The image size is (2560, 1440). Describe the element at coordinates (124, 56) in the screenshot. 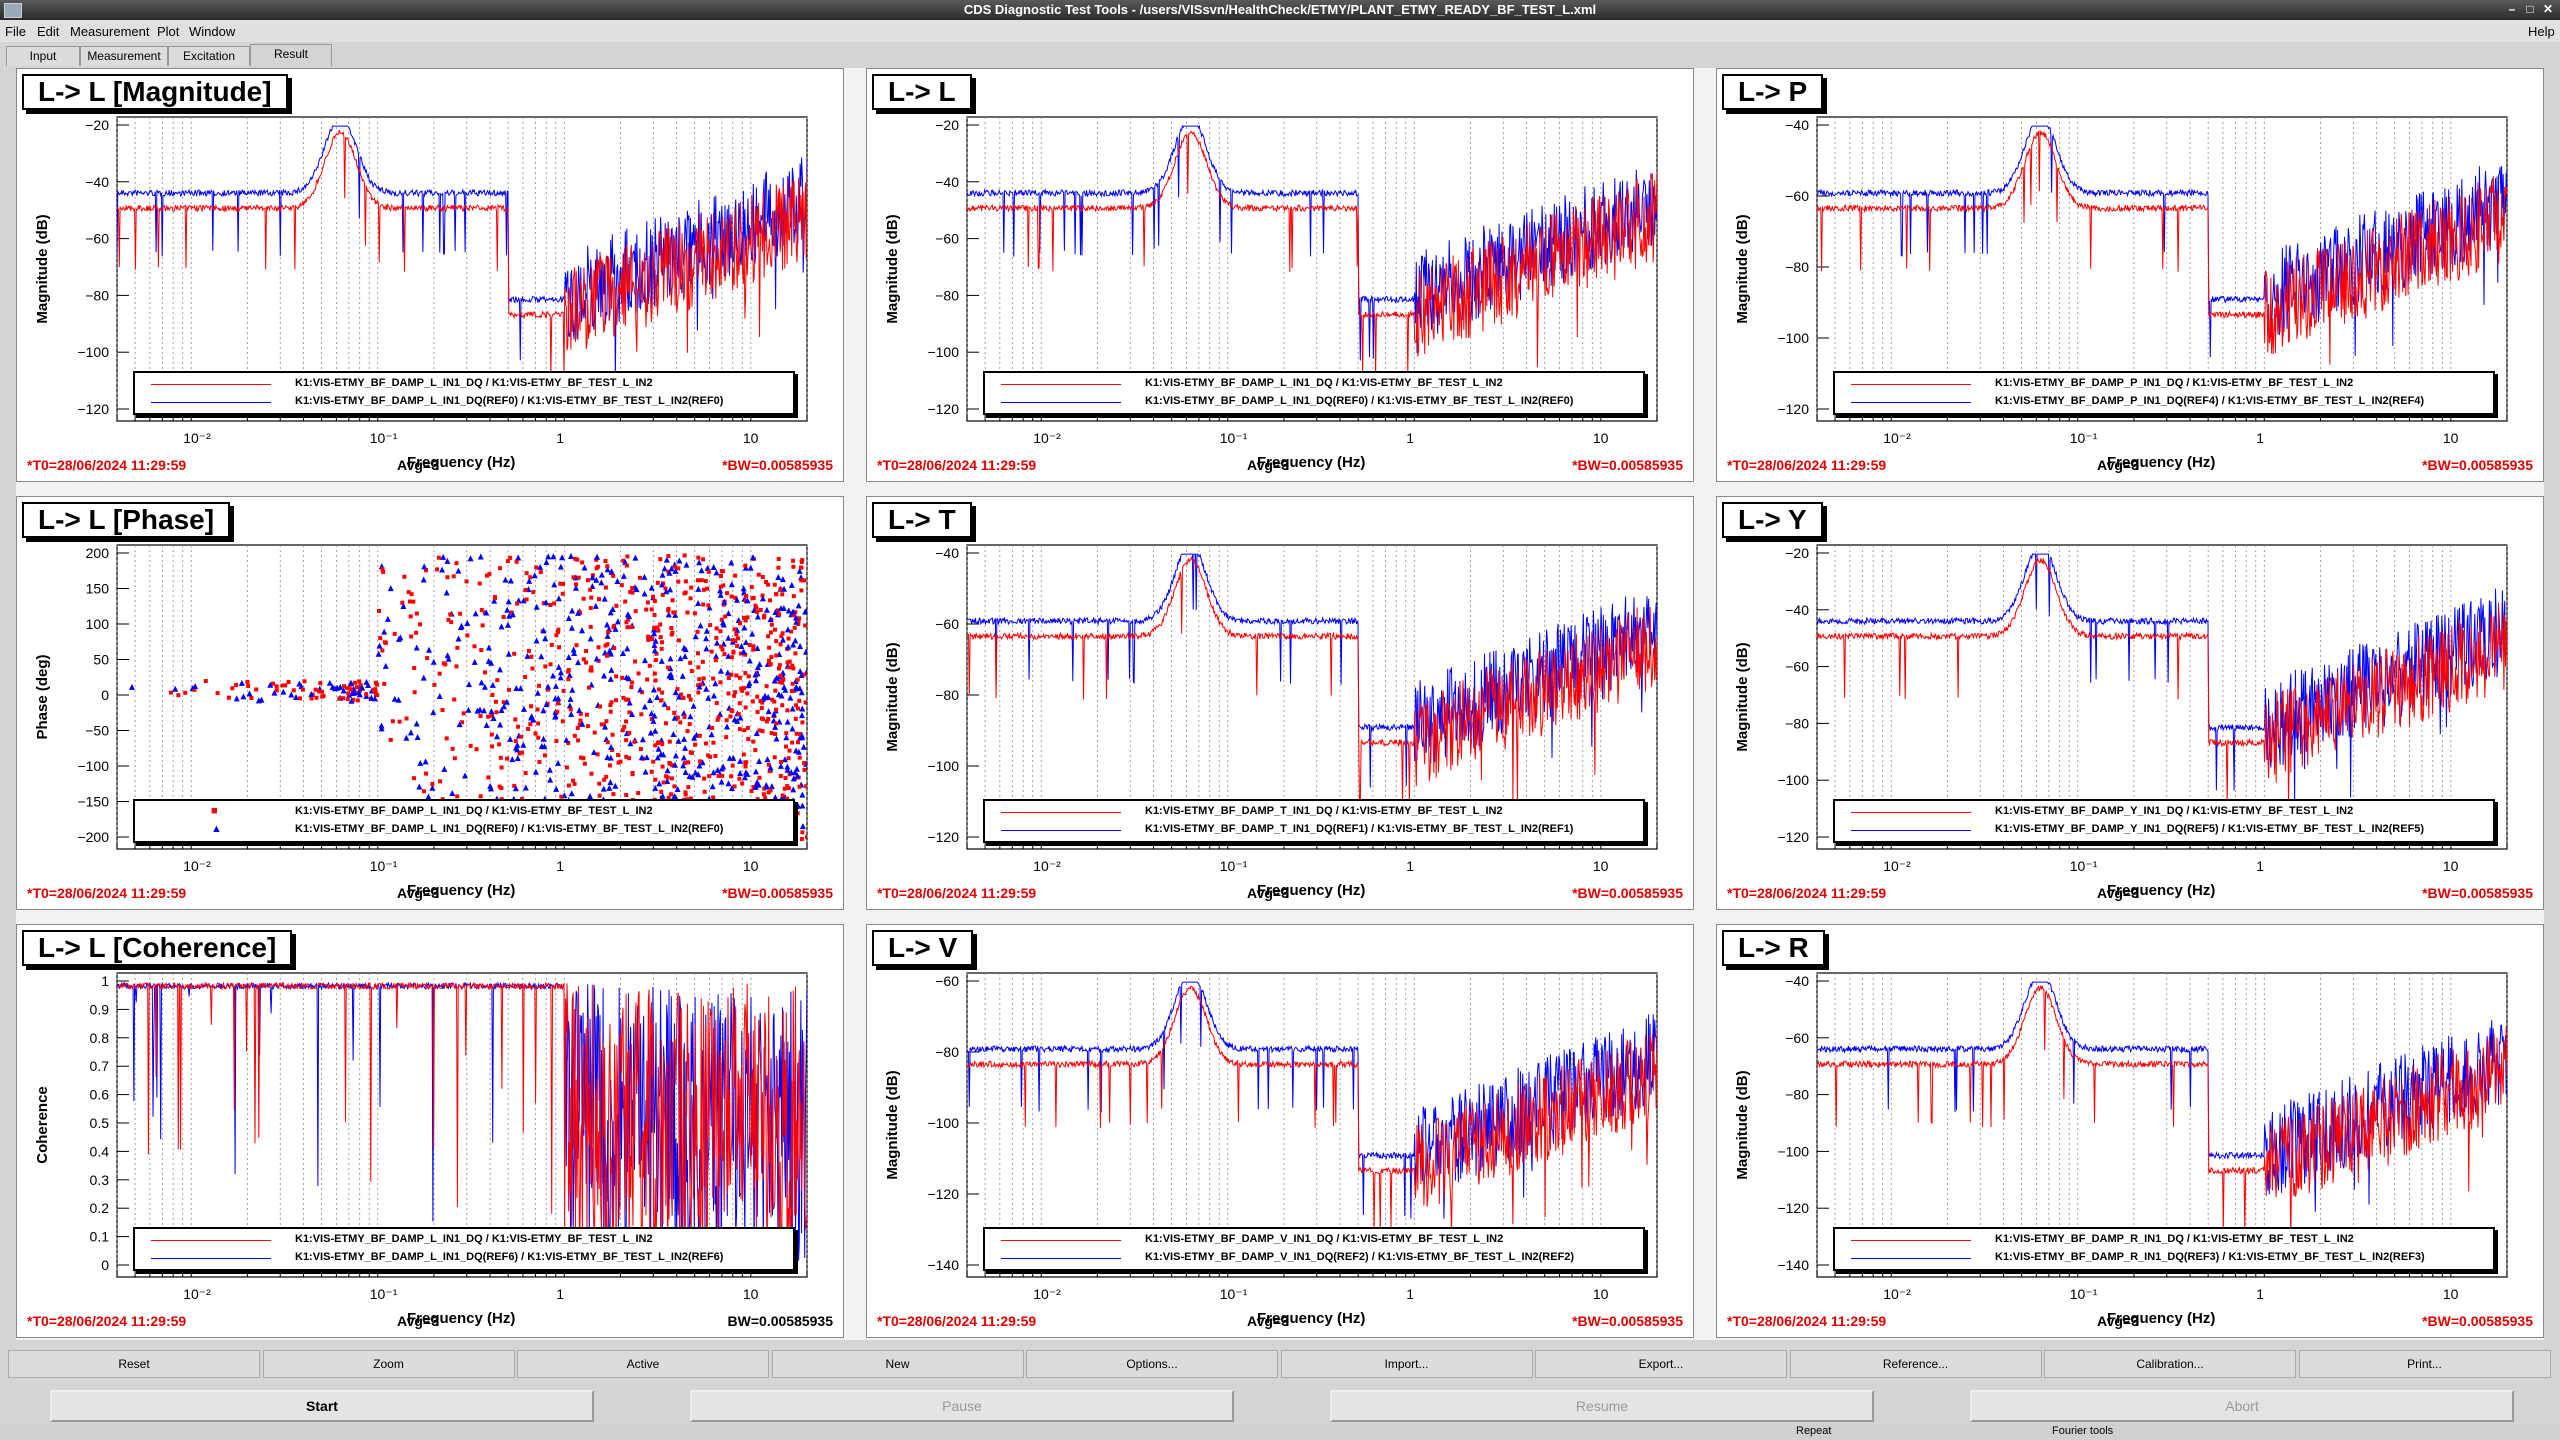

I see `tab-measurement: Measurement` at that location.